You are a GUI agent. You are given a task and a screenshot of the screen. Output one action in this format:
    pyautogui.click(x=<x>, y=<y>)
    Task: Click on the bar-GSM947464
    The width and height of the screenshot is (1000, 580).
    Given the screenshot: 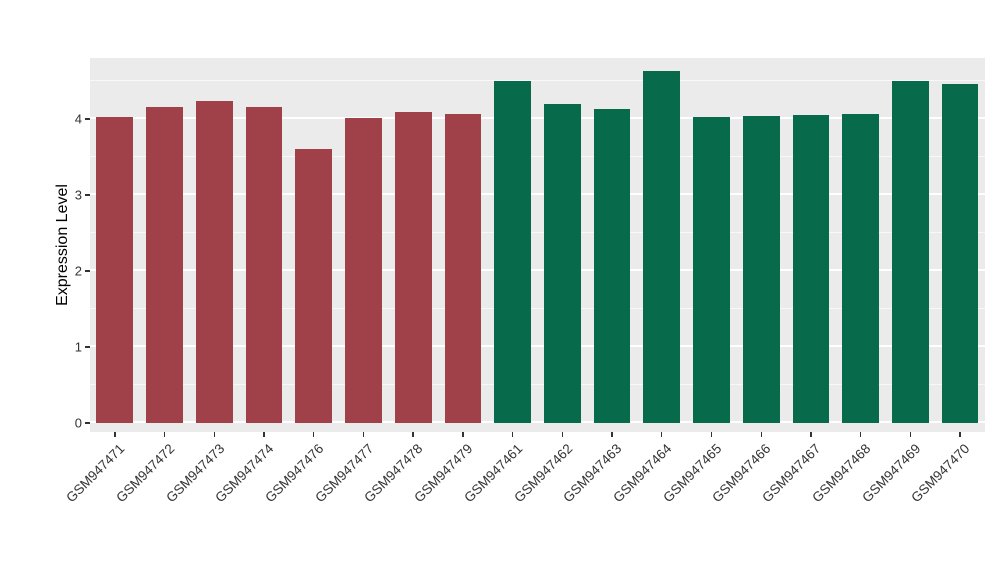 What is the action you would take?
    pyautogui.click(x=662, y=246)
    